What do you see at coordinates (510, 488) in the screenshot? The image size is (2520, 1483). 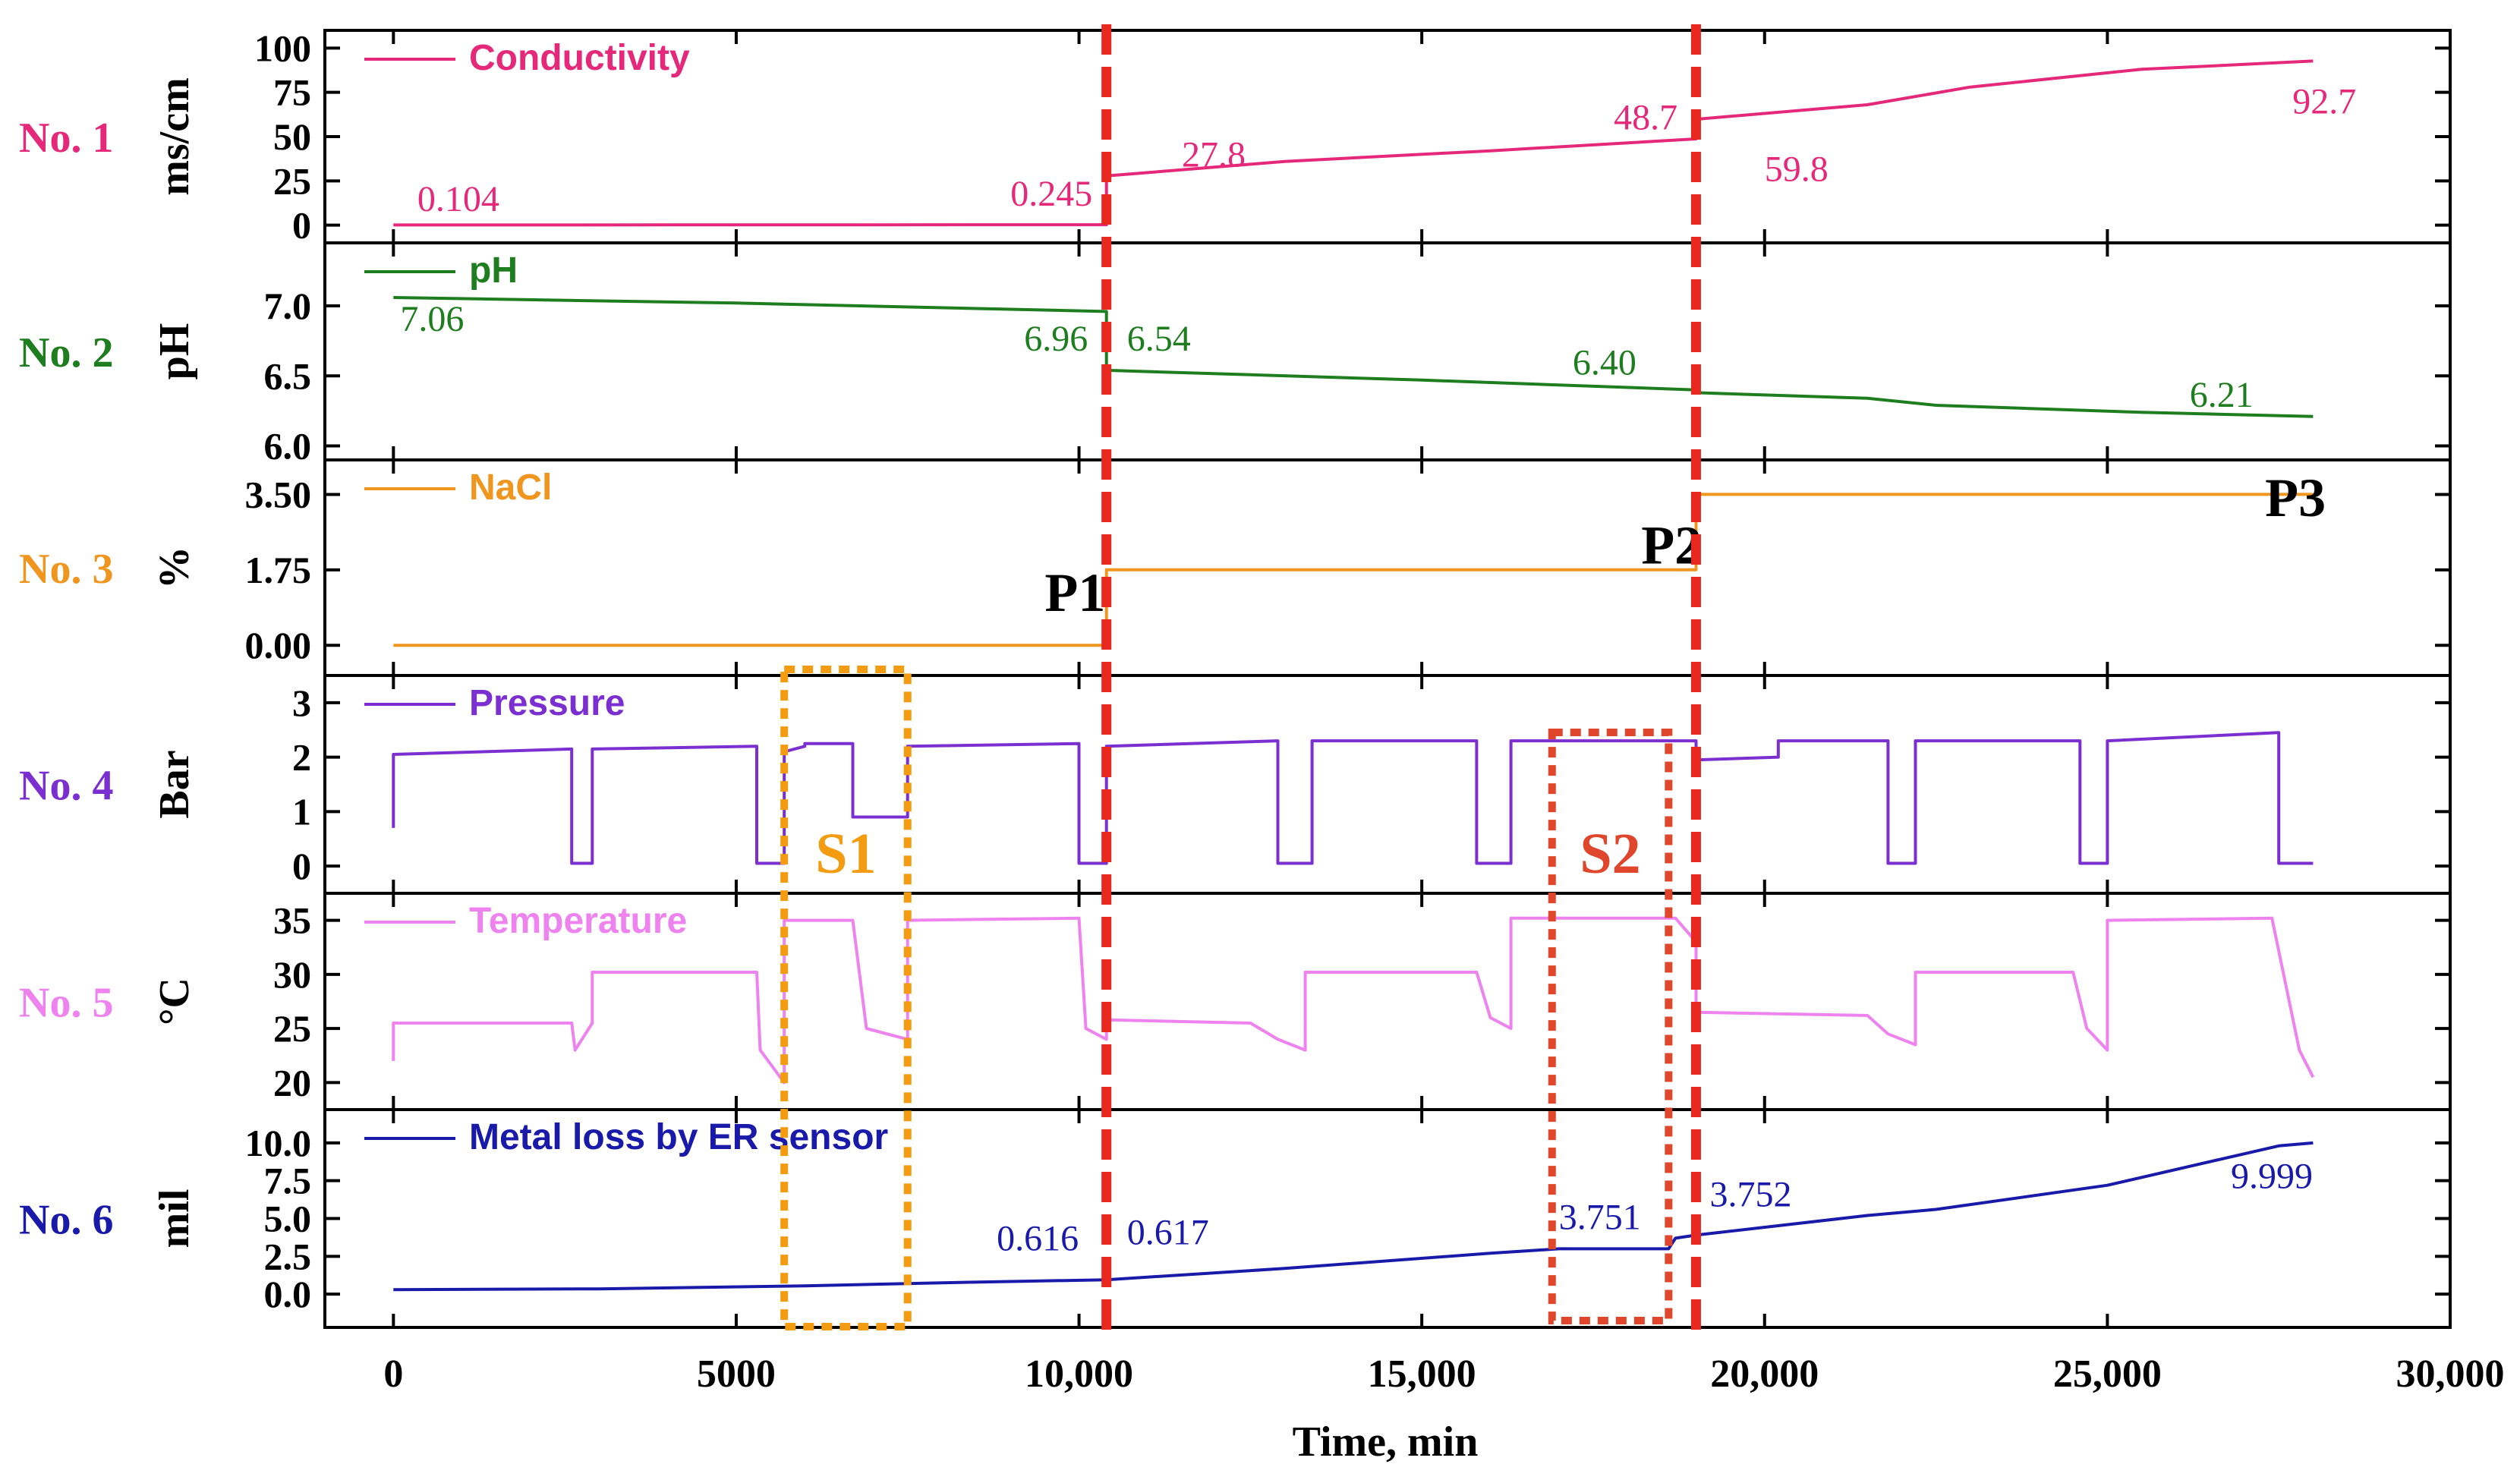 I see `legend-label-3: NaCl` at bounding box center [510, 488].